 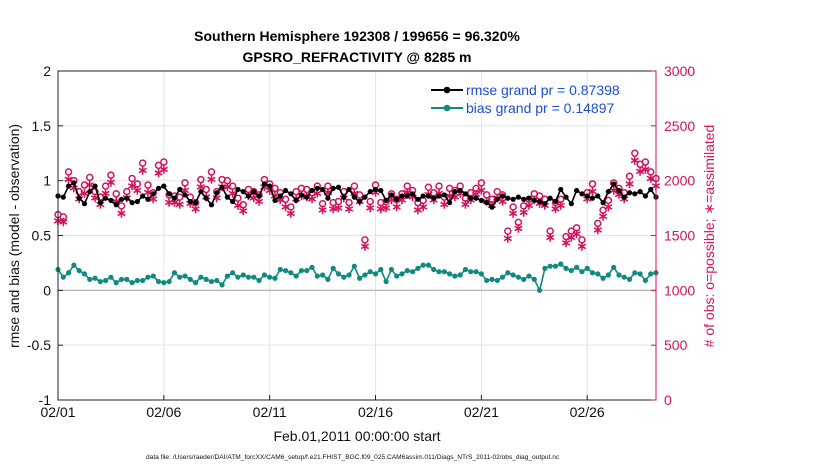 What do you see at coordinates (357, 57) in the screenshot?
I see `chart-title-line2: GPSRO_REFRACTIVITY @ 8285 m` at bounding box center [357, 57].